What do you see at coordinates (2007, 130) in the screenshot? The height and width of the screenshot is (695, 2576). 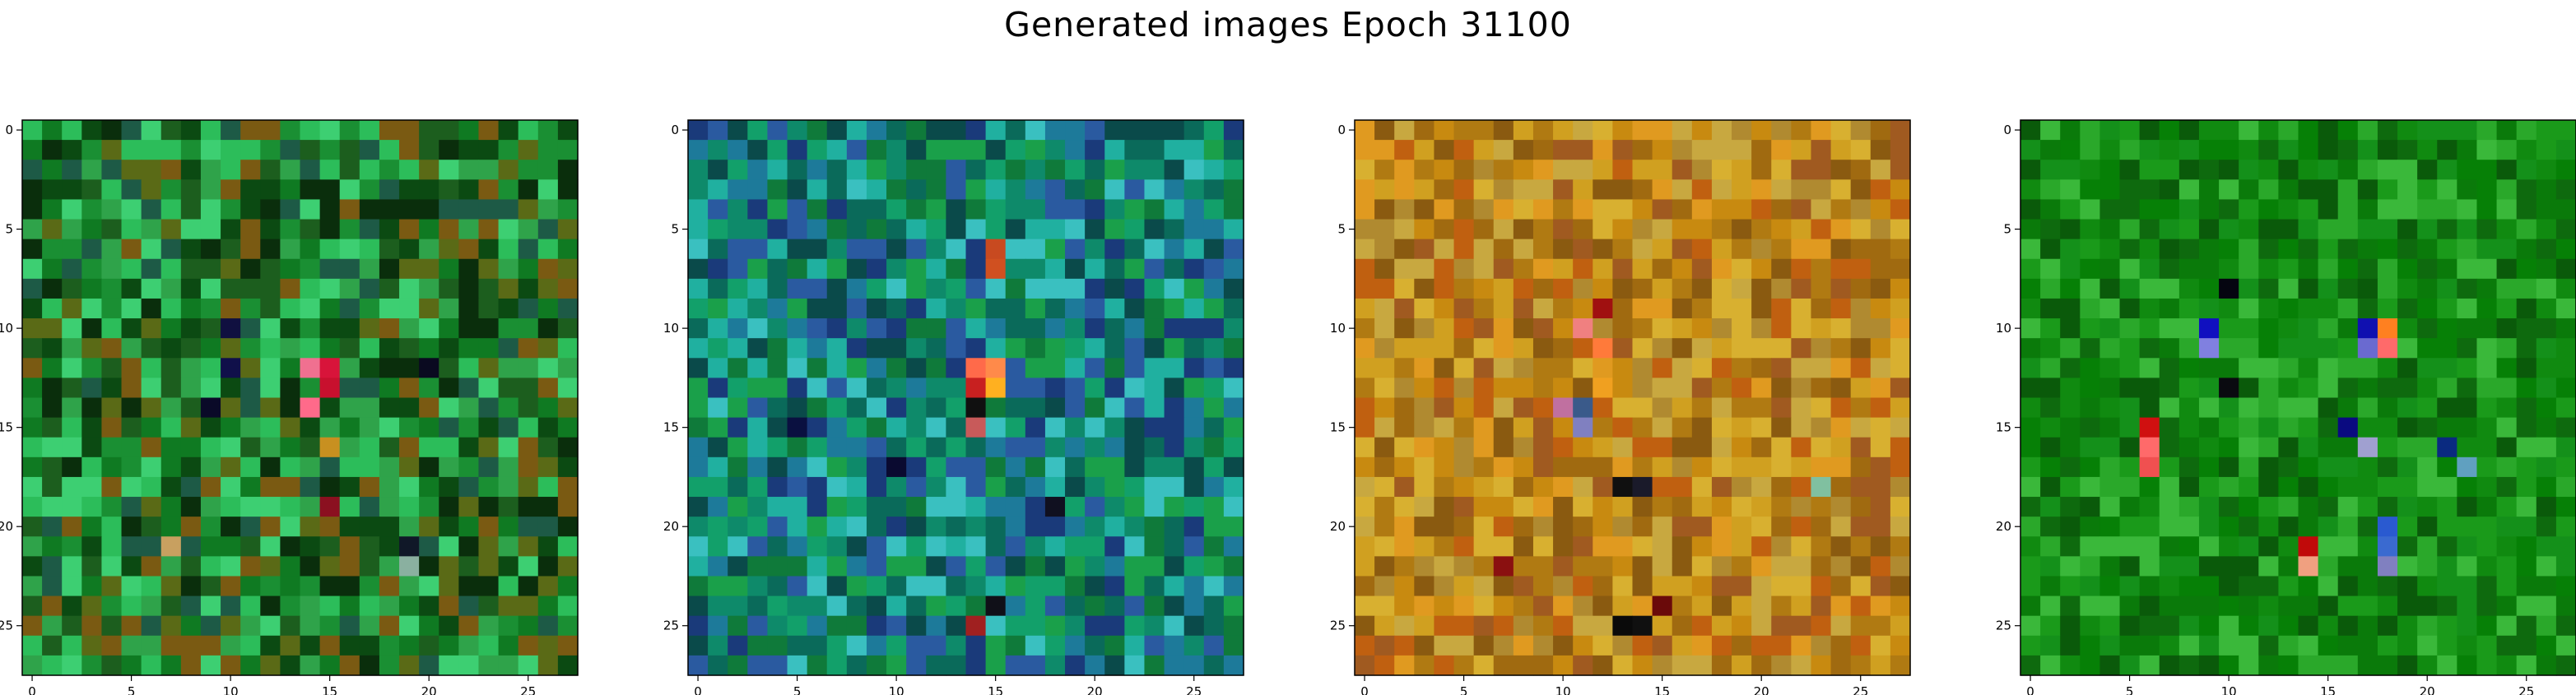 I see `y-tick-label: 0` at bounding box center [2007, 130].